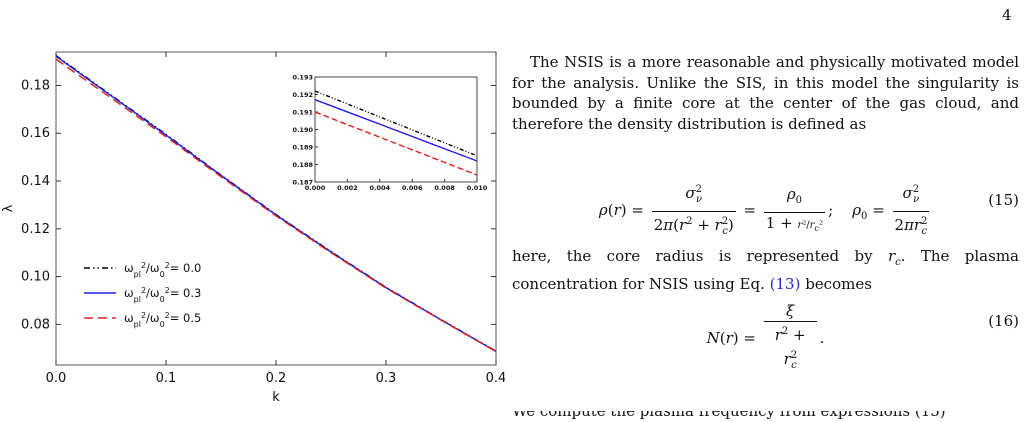 The width and height of the screenshot is (1025, 422). Describe the element at coordinates (162, 320) in the screenshot. I see `legend-label-2: ωpl2/ω02= 0.5` at that location.